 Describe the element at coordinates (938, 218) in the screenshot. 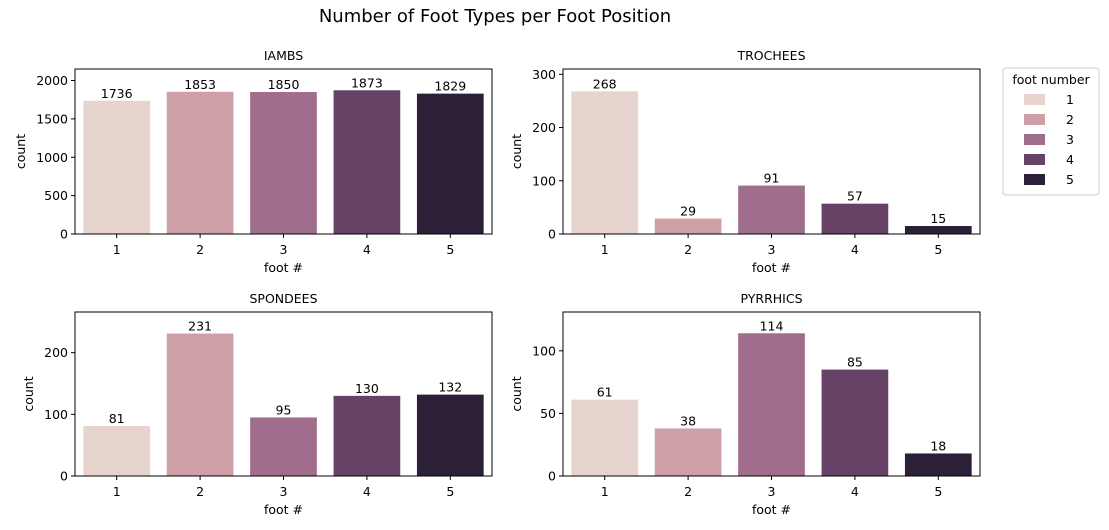

I see `data-label: 15` at that location.